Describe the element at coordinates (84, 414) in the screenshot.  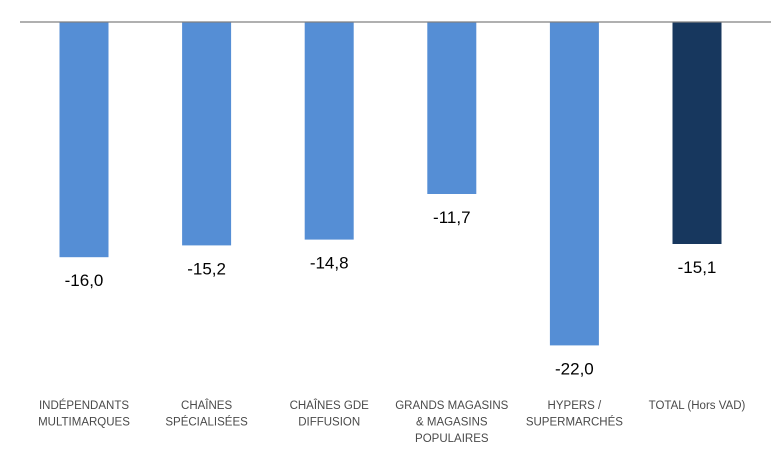
I see `category-label-1: INDÉPENDANTS MULTIMARQUES` at that location.